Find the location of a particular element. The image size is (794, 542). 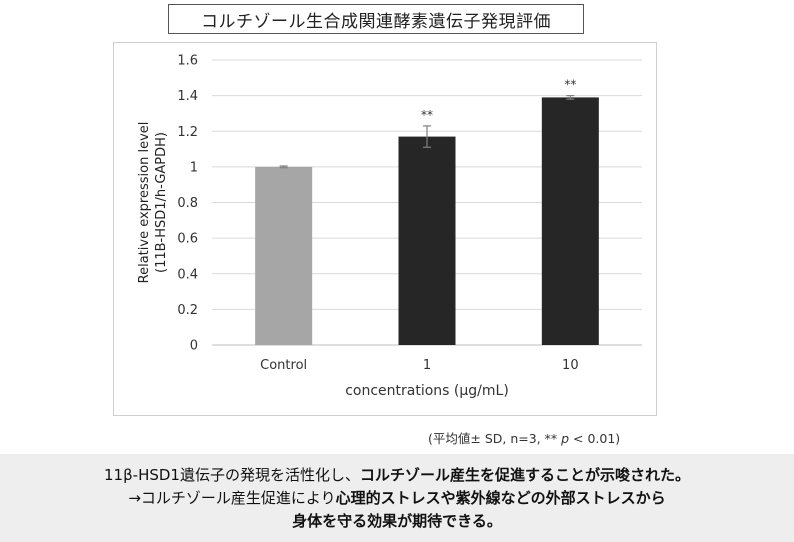

y-axis-title-line-1: Relative expression level is located at coordinates (144, 203).